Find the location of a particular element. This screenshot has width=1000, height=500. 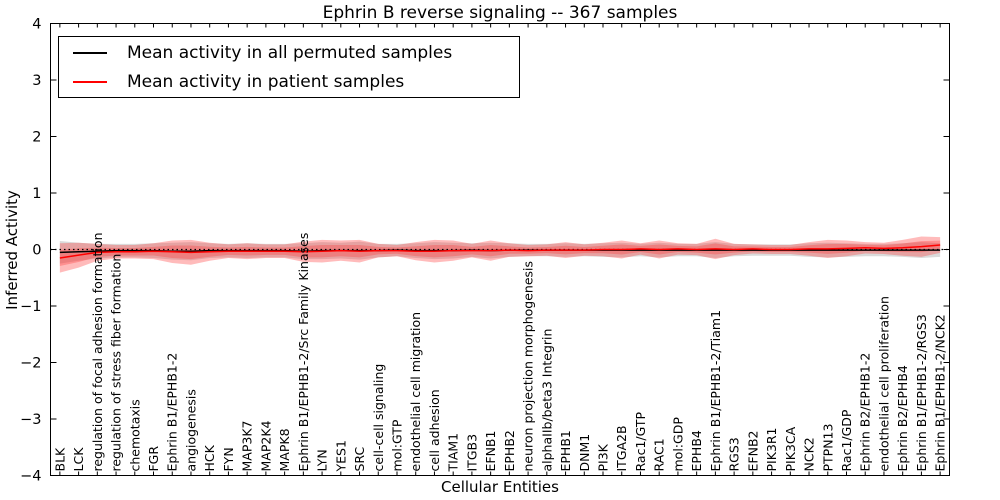

x-tick-label: LYN is located at coordinates (322, 460).